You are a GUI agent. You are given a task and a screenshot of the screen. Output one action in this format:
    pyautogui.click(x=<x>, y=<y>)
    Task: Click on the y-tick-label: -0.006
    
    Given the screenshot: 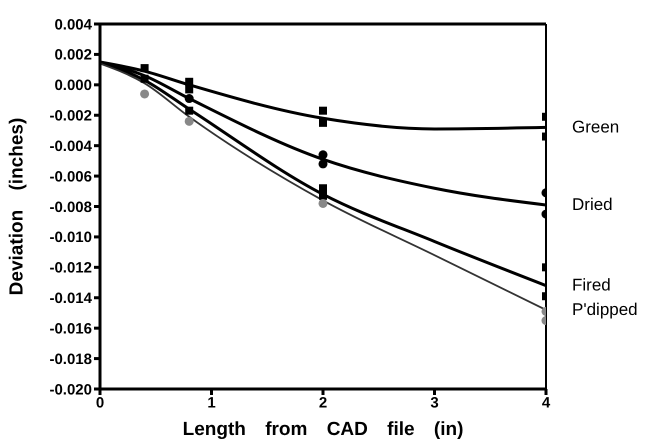 What is the action you would take?
    pyautogui.click(x=70, y=177)
    